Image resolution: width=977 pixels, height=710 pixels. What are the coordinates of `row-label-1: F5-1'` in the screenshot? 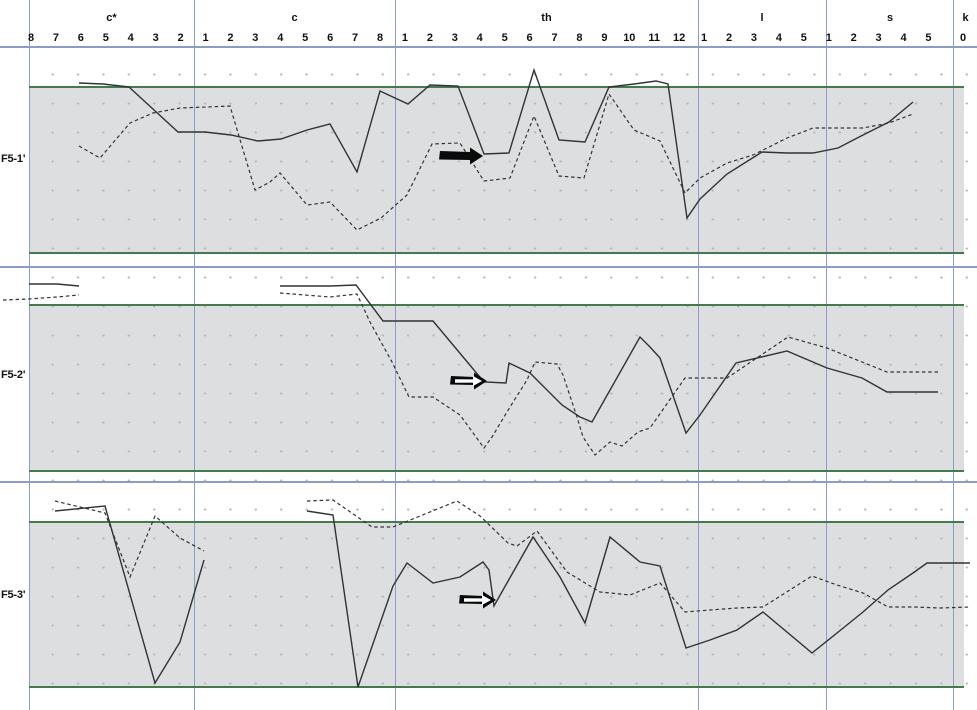 It's located at (13, 159).